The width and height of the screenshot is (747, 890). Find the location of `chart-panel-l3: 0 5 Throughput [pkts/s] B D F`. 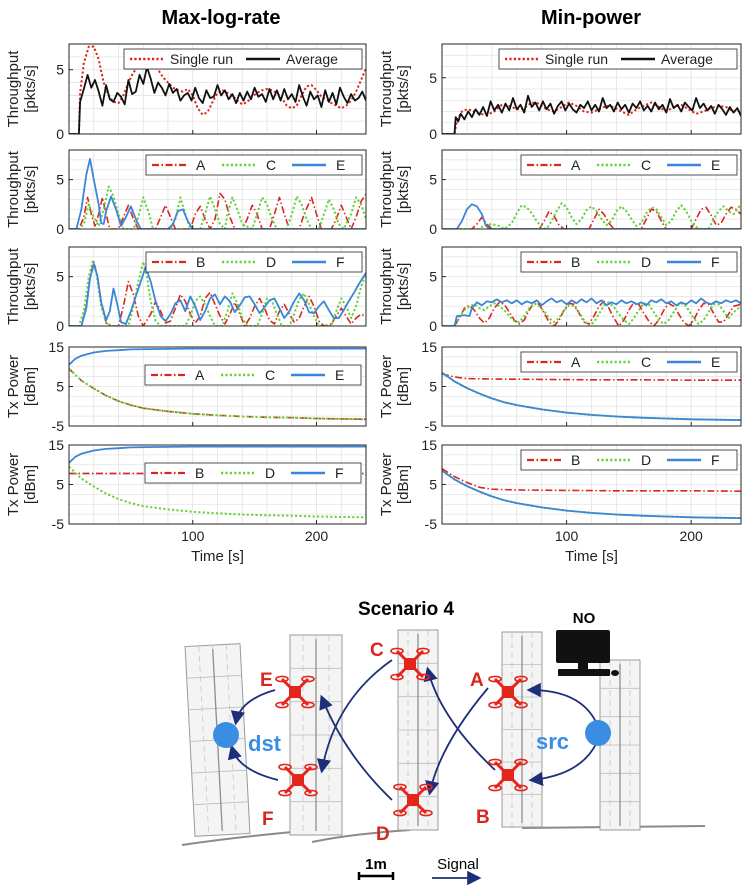

chart-panel-l3: 0 5 Throughput [pkts/s] B D F is located at coordinates (186, 290).